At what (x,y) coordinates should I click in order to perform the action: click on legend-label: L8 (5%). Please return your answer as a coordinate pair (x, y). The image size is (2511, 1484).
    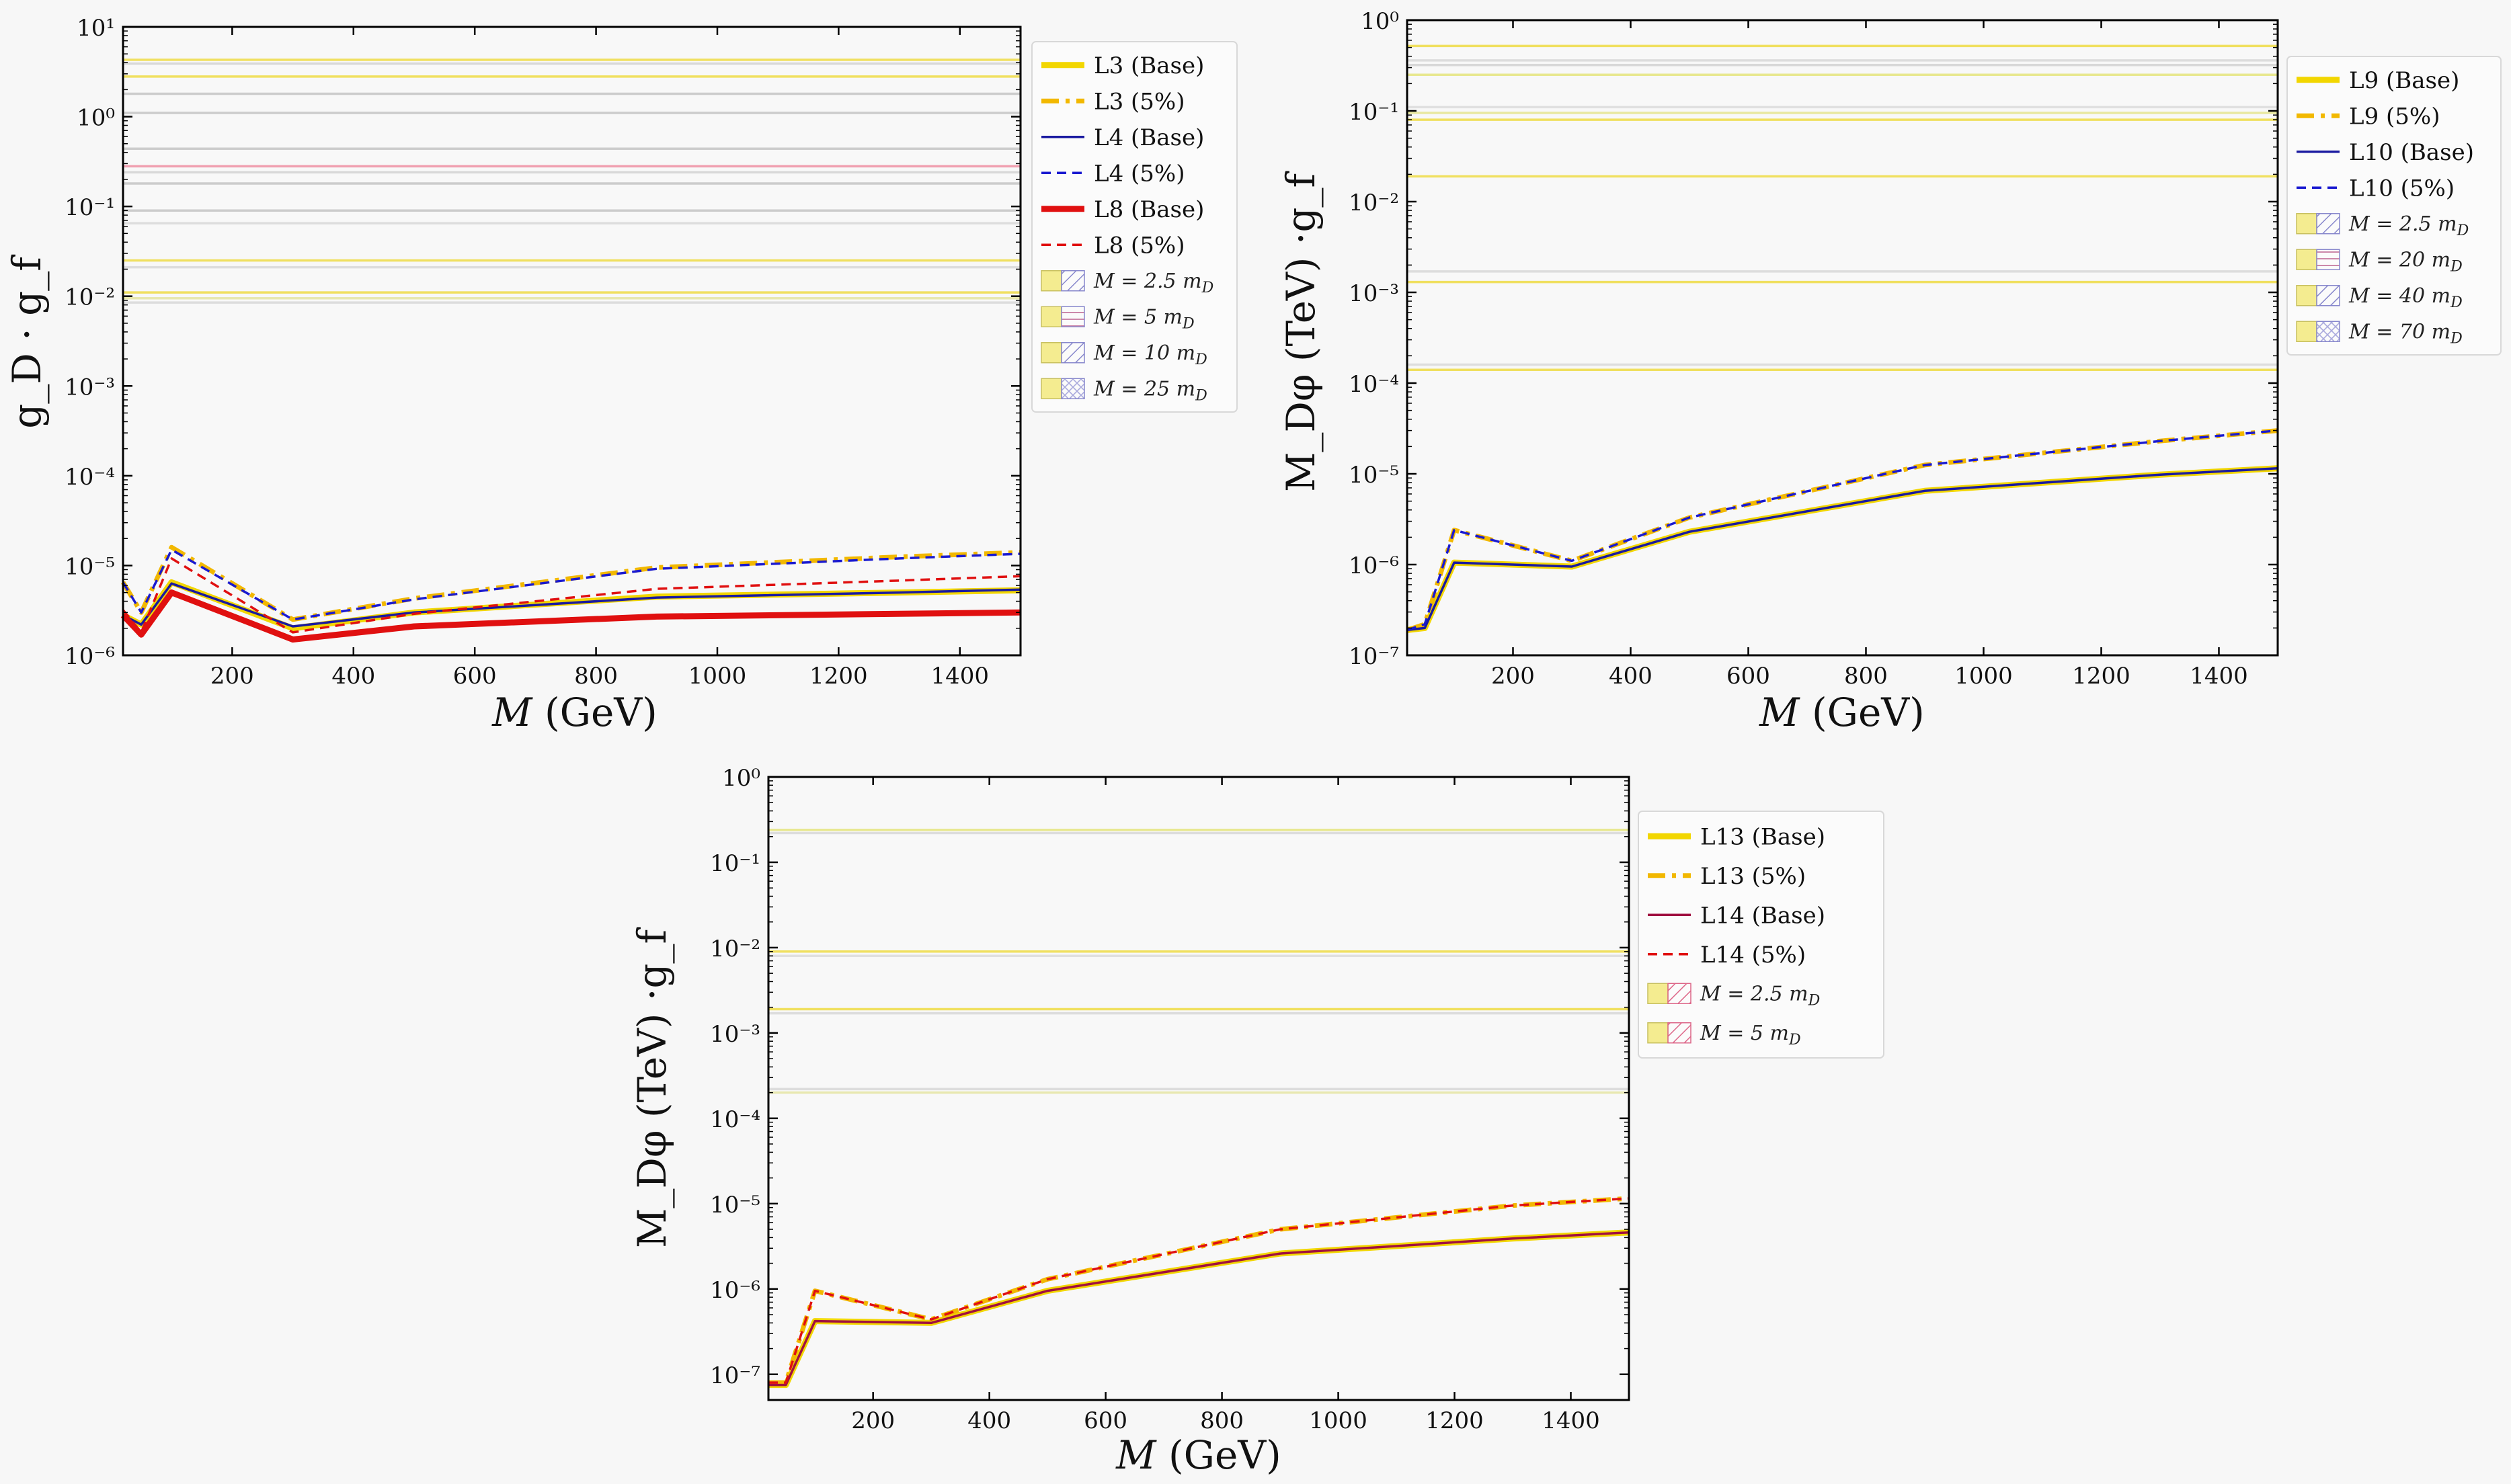
    Looking at the image, I should click on (1139, 245).